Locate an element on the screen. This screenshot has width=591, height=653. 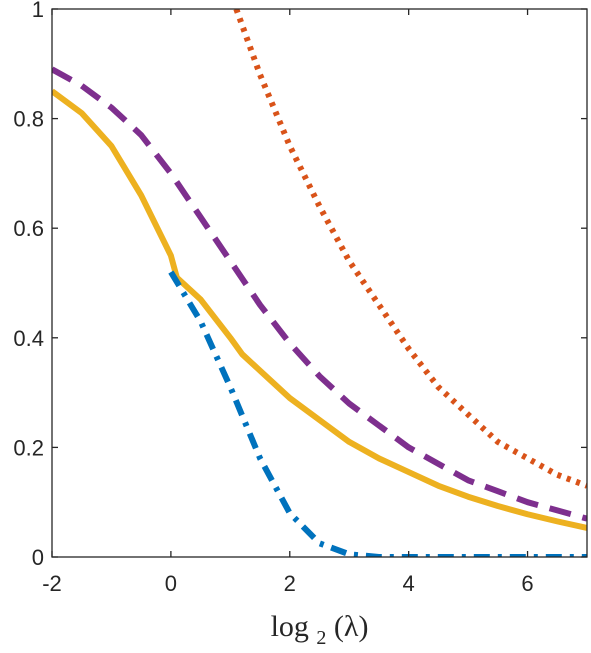
y-tick-label: 0.2 is located at coordinates (28, 447).